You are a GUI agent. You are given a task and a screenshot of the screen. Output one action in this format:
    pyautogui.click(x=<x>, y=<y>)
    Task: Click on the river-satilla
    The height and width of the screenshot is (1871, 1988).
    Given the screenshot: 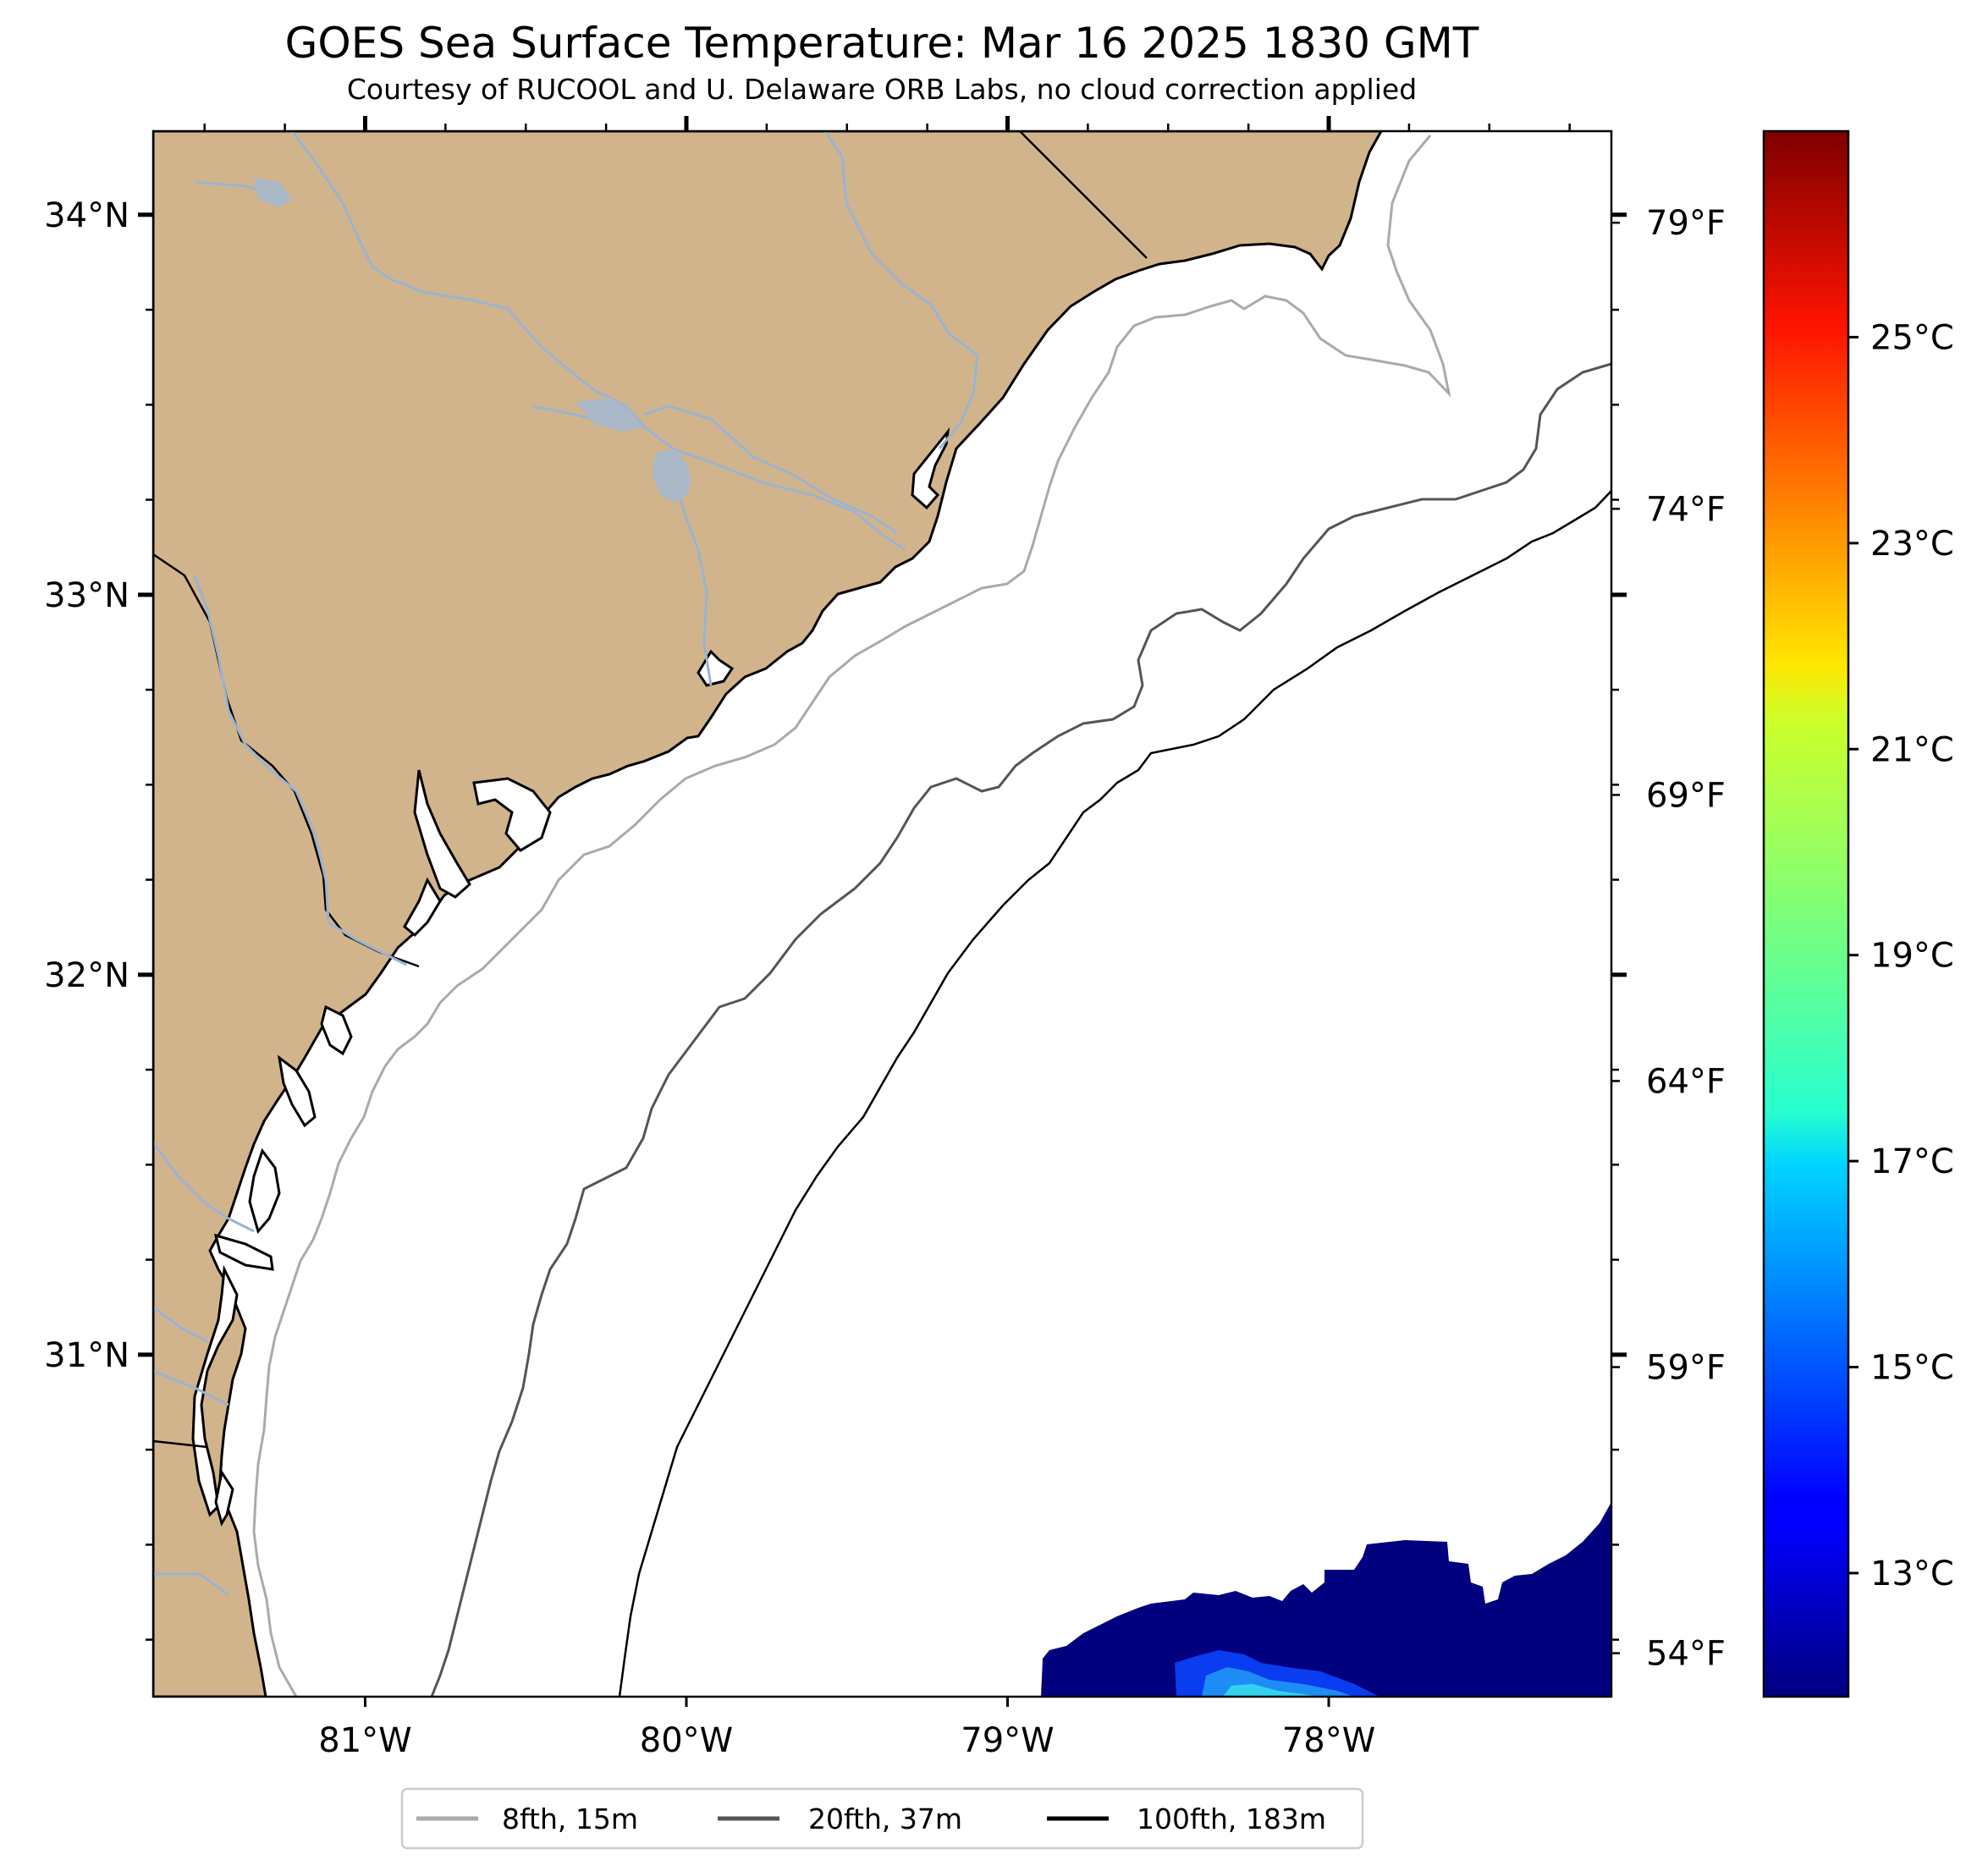 What is the action you would take?
    pyautogui.click(x=191, y=1388)
    